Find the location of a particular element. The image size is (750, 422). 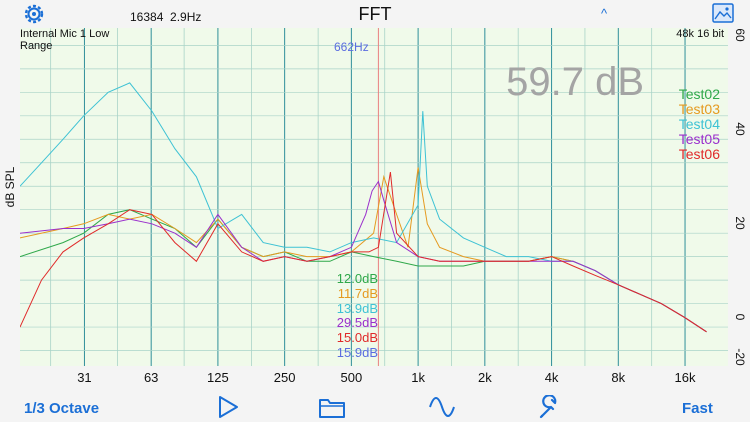

cursor-reading: 29.5dB is located at coordinates (357, 323).